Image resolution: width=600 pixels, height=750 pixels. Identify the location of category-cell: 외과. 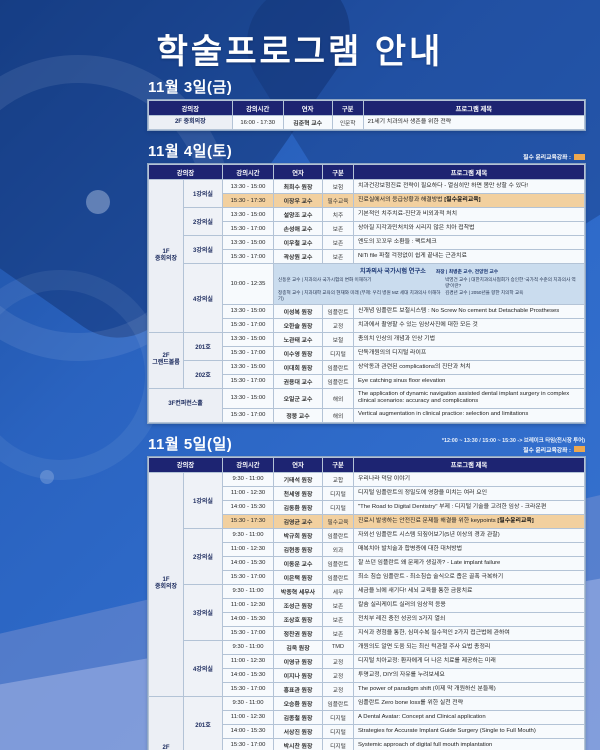
(338, 549).